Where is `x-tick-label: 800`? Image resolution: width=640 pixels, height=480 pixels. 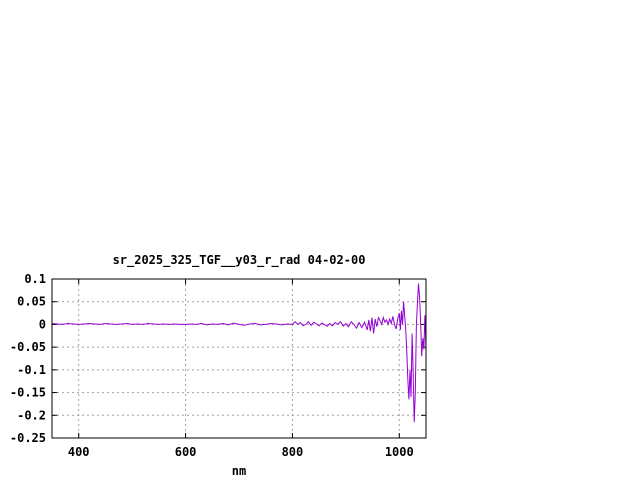 x-tick-label: 800 is located at coordinates (293, 452).